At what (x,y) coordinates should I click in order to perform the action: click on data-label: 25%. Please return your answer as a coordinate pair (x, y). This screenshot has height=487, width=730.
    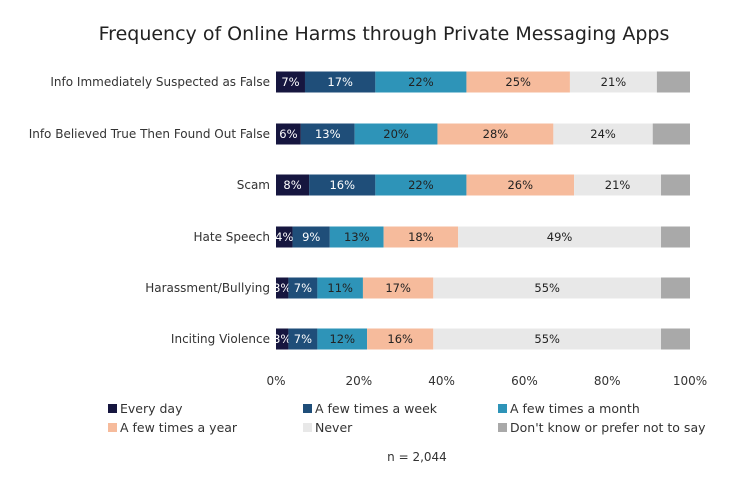
    Looking at the image, I should click on (518, 82).